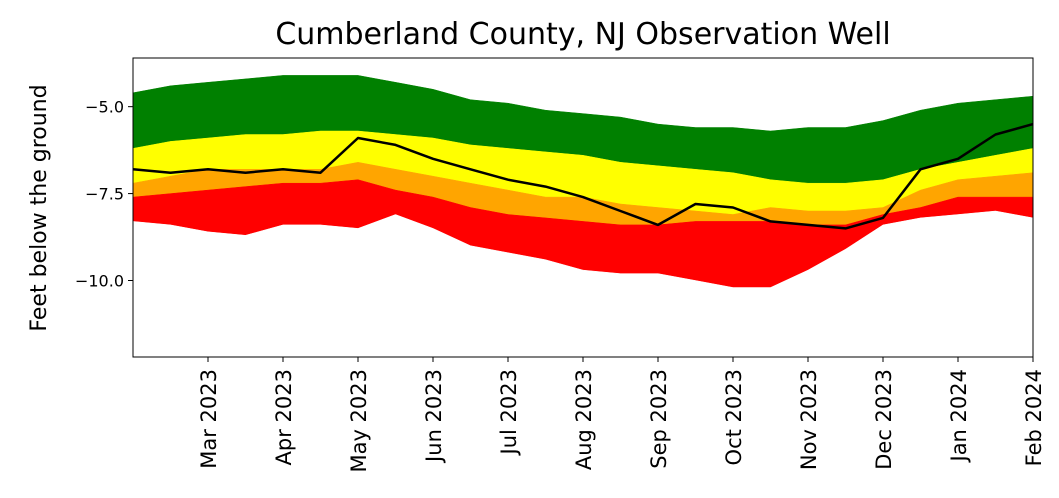 Image resolution: width=1059 pixels, height=498 pixels. What do you see at coordinates (584, 419) in the screenshot?
I see `x-tick-label: Aug 2023` at bounding box center [584, 419].